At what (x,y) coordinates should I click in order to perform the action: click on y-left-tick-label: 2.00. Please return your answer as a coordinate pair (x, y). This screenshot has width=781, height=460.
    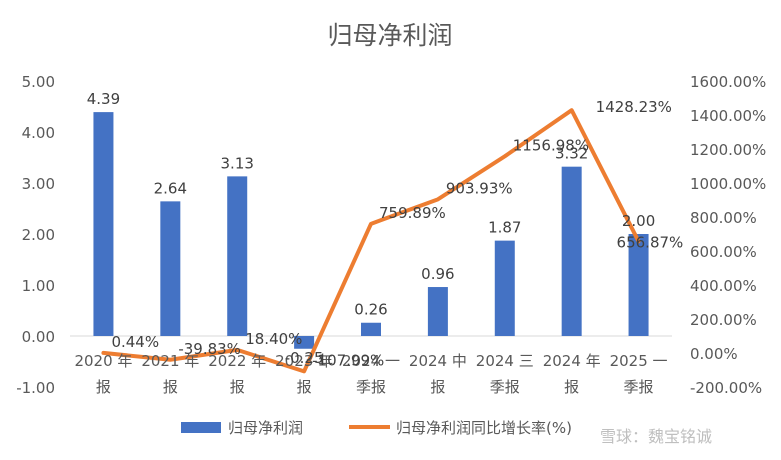
    Looking at the image, I should click on (38, 235).